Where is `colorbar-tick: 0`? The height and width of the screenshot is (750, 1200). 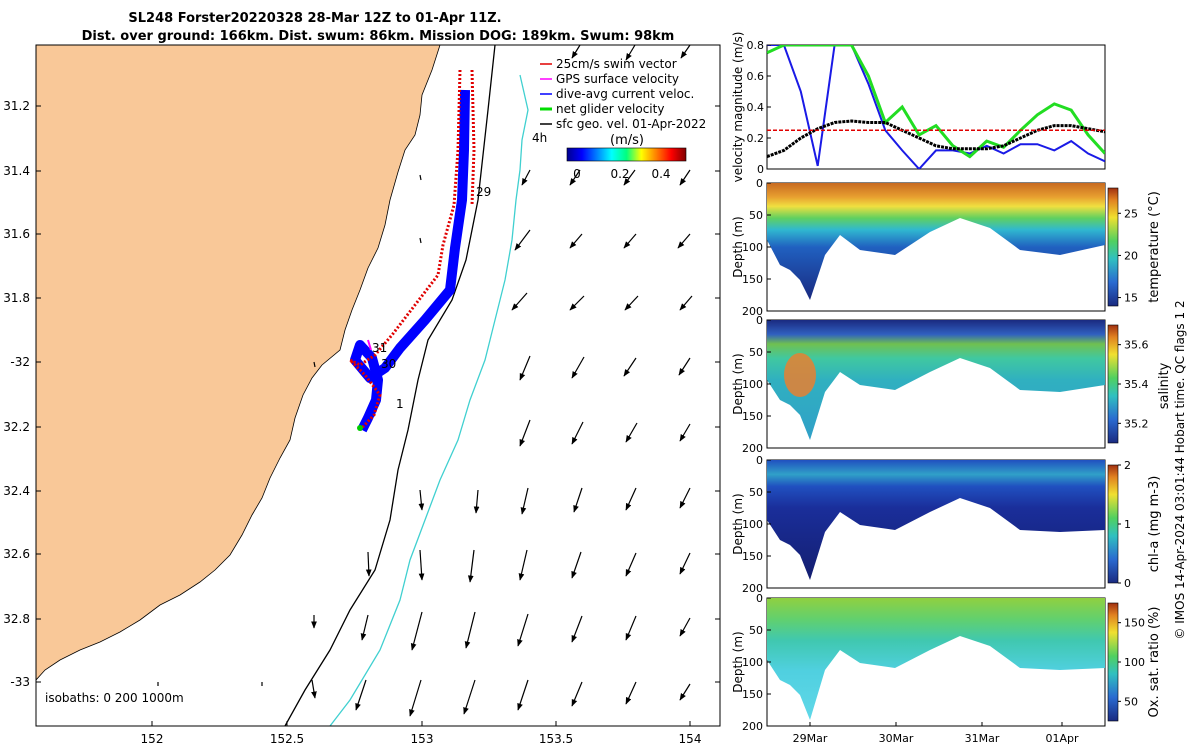
colorbar-tick: 0 is located at coordinates (577, 174).